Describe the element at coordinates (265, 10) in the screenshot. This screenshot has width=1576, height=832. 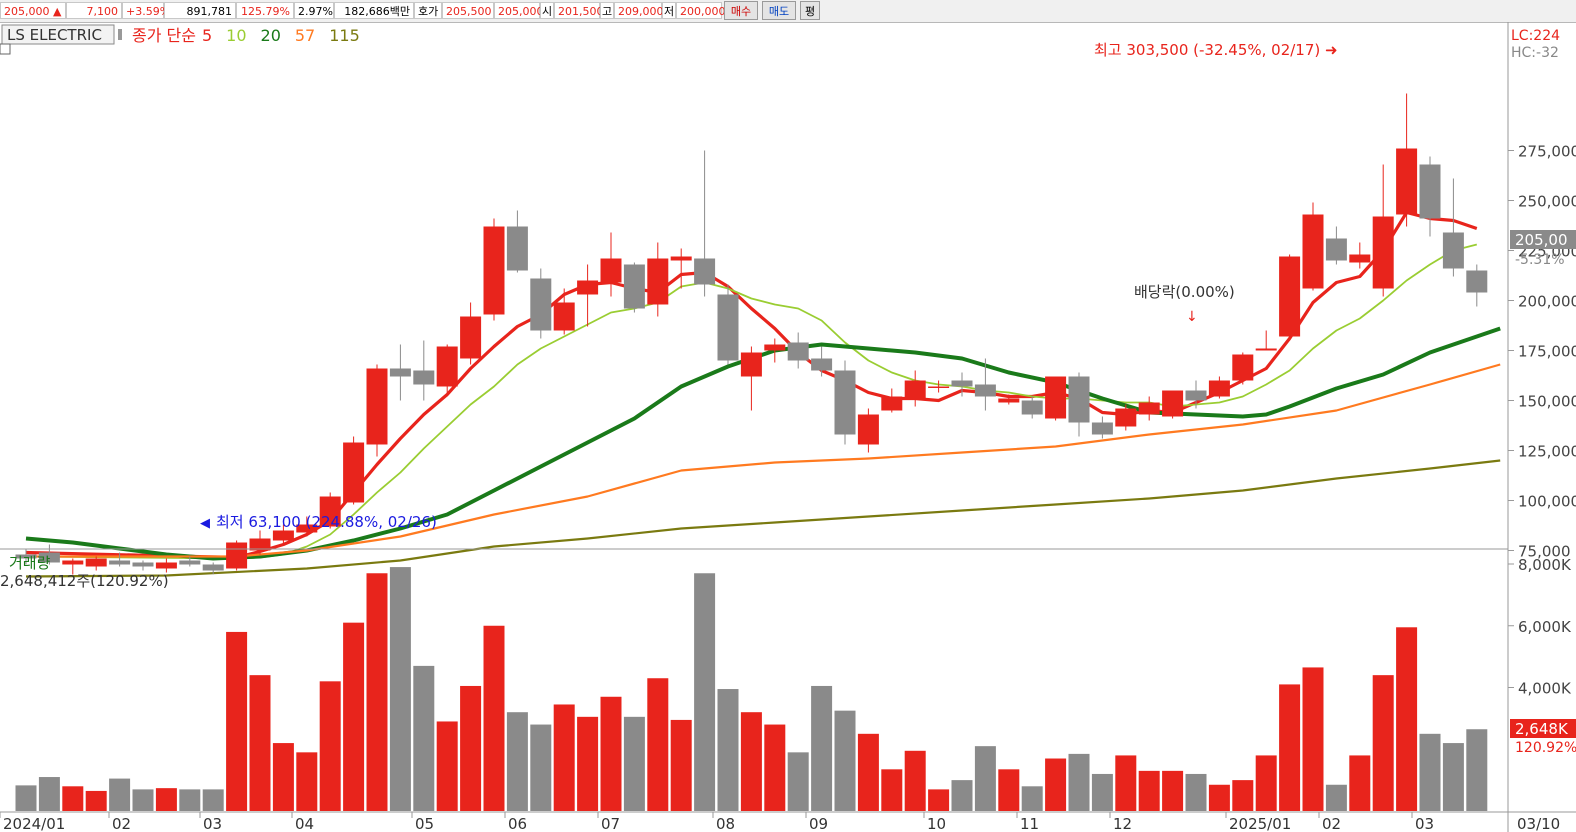
I see `volume-ratio: 125.79%` at that location.